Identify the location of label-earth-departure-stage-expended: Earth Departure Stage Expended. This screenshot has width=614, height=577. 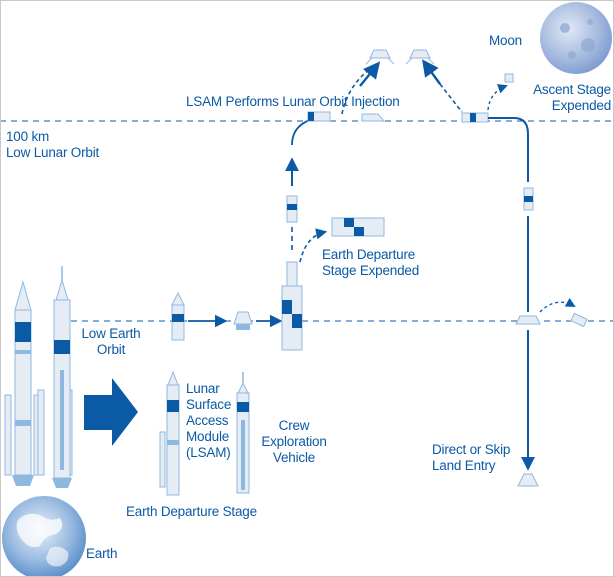
(371, 262).